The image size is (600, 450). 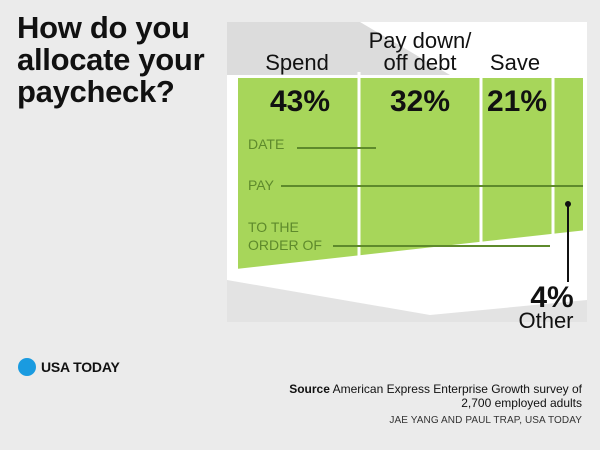 What do you see at coordinates (338, 48) in the screenshot?
I see `envelope-shadow` at bounding box center [338, 48].